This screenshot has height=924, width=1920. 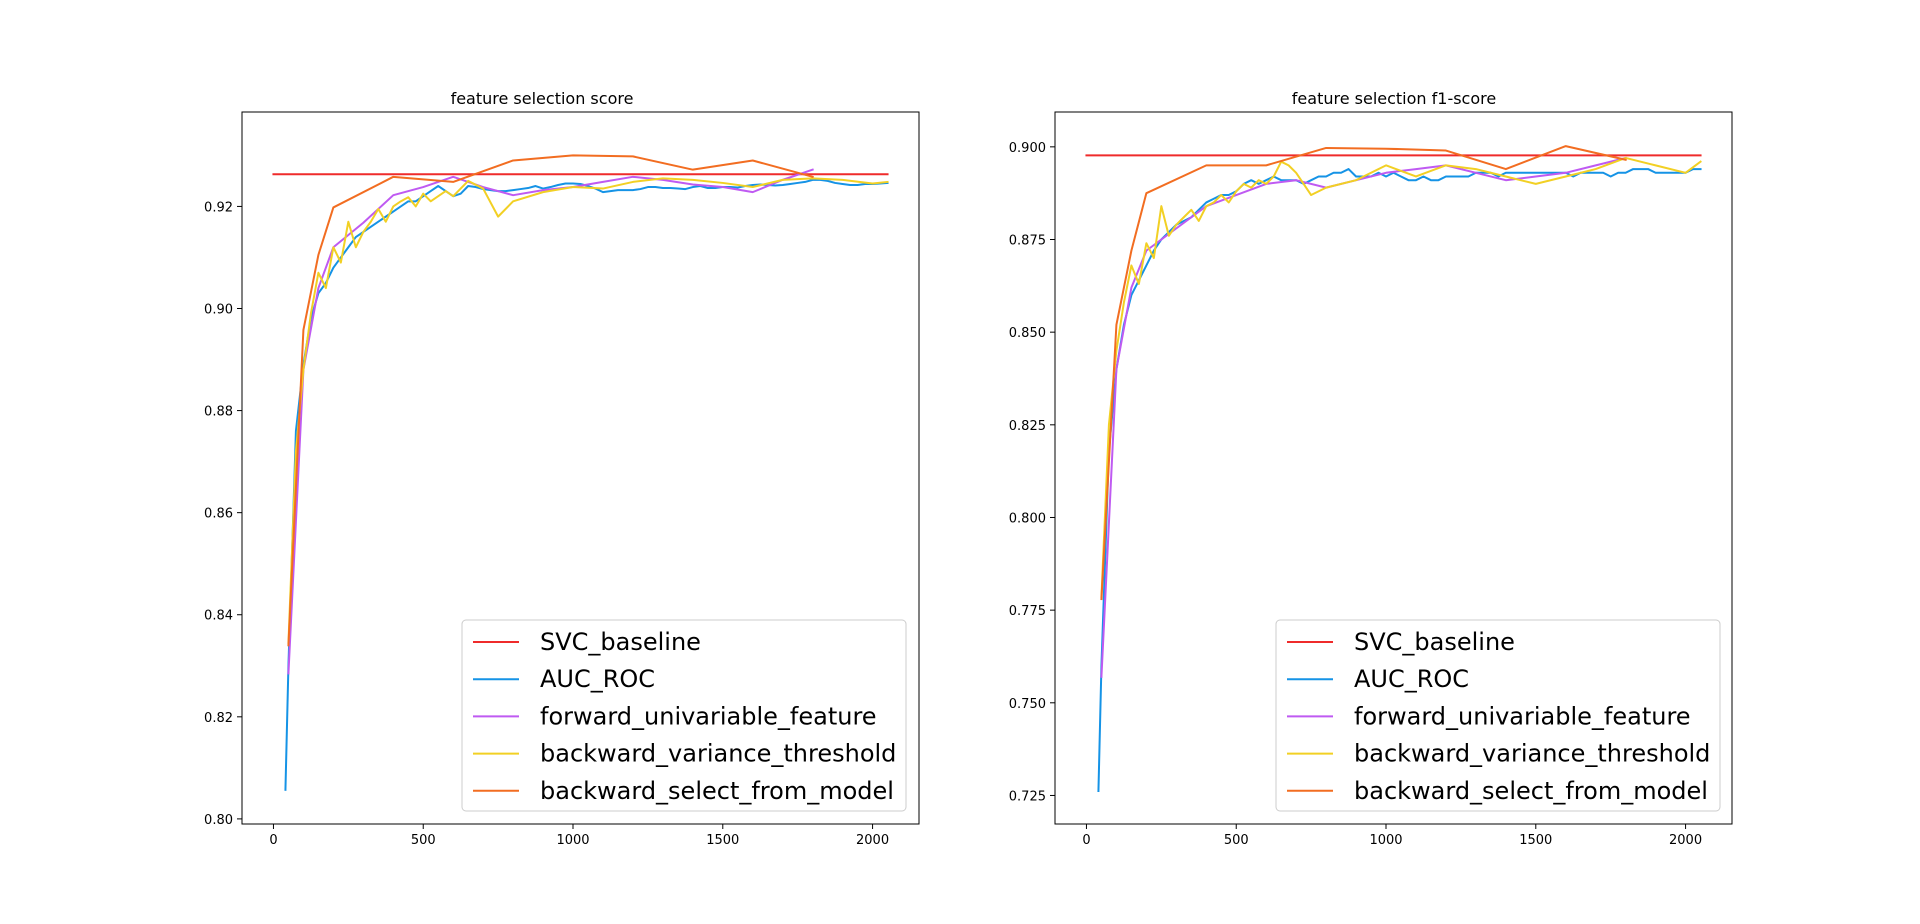 I want to click on y-tick-label: 0.88, so click(x=218, y=412).